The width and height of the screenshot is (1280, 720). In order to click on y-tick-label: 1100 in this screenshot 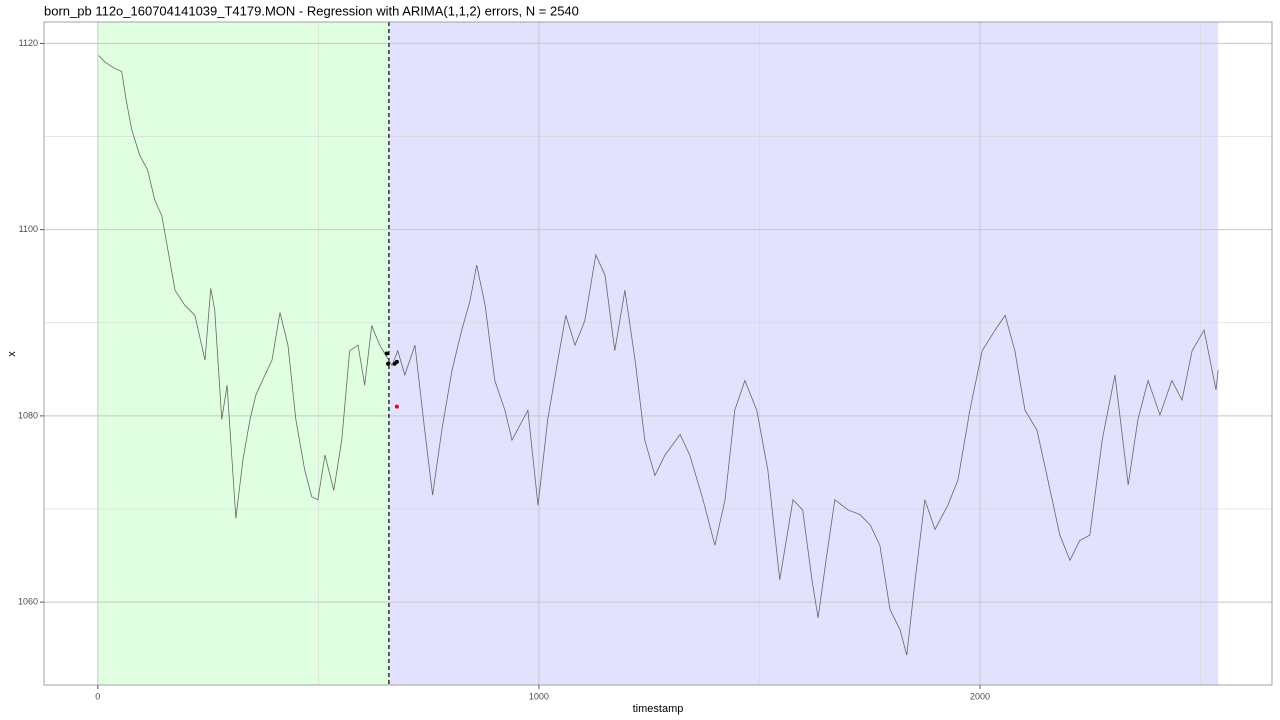, I will do `click(28, 229)`.